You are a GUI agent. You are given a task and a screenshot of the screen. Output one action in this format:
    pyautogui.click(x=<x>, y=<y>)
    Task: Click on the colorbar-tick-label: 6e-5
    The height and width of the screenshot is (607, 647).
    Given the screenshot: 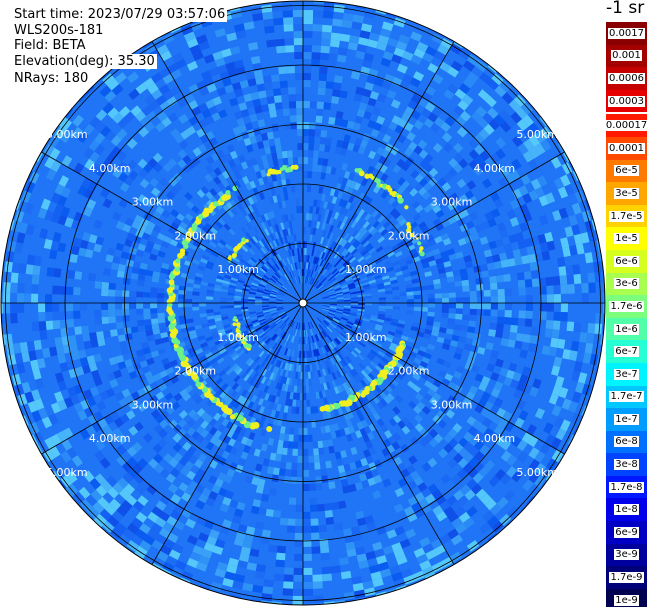 What is the action you would take?
    pyautogui.click(x=626, y=171)
    